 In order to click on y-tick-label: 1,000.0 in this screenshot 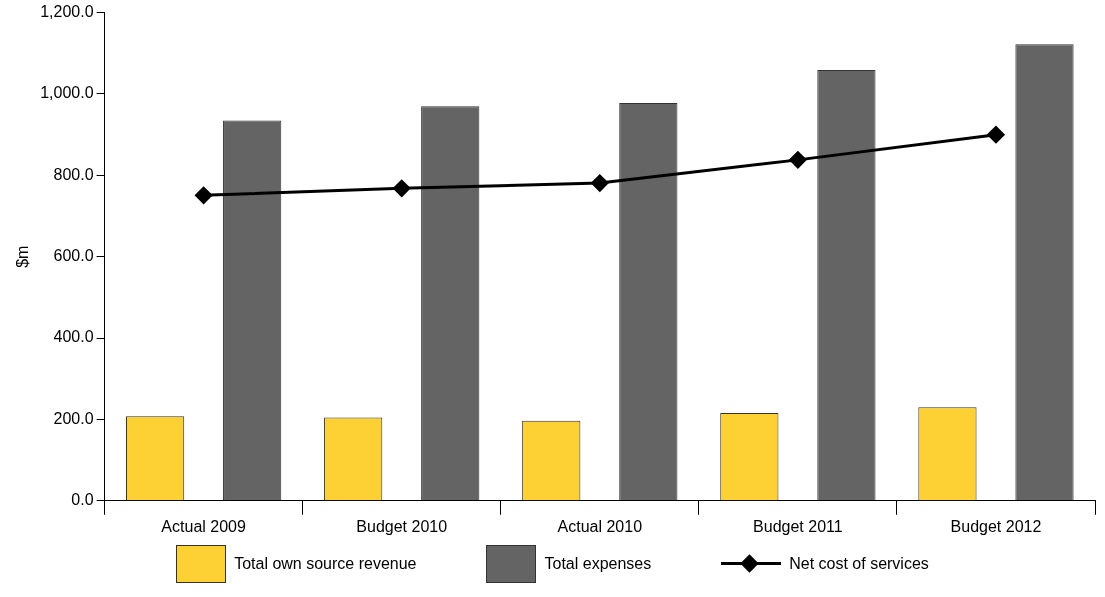, I will do `click(67, 93)`.